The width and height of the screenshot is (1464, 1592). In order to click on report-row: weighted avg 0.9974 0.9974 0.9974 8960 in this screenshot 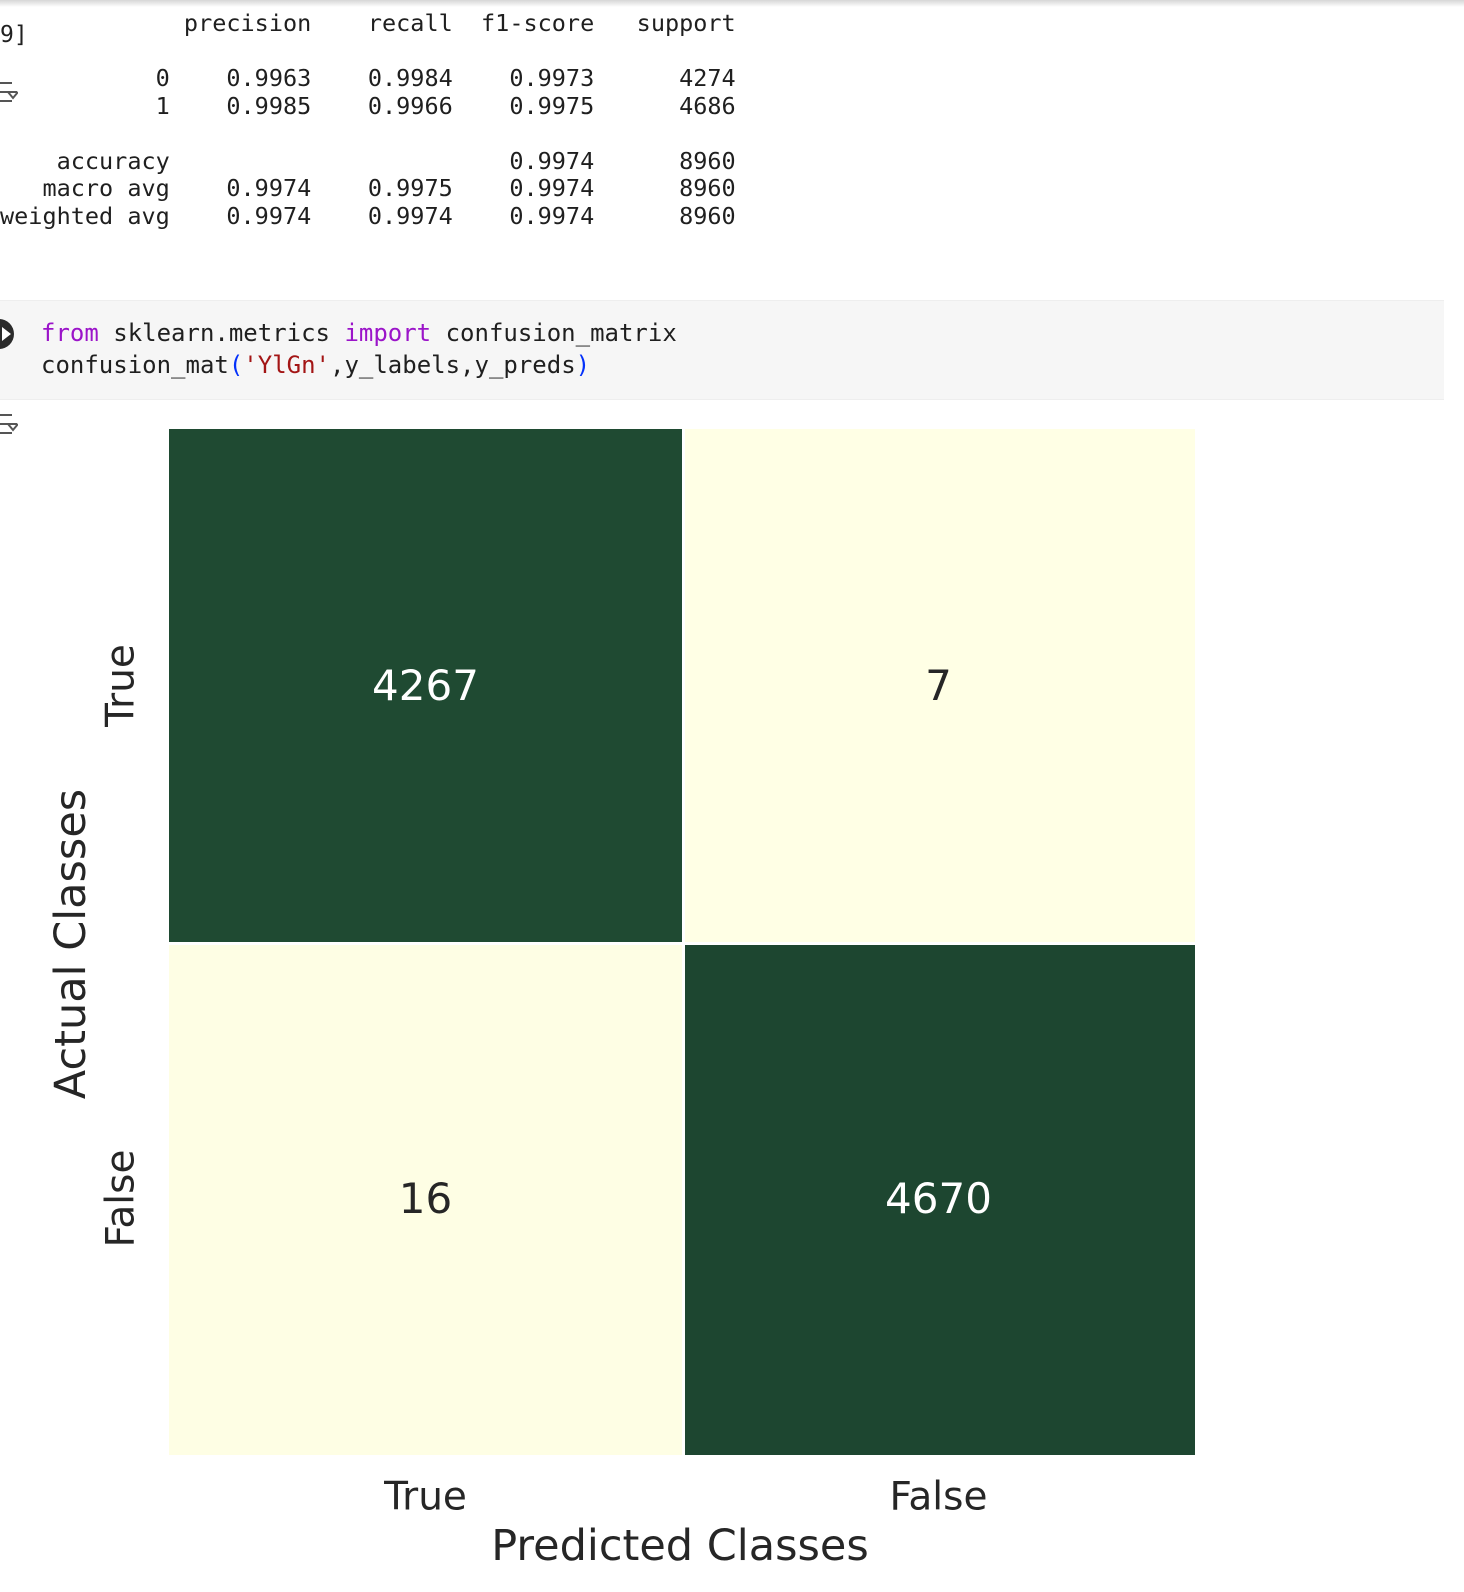, I will do `click(368, 215)`.